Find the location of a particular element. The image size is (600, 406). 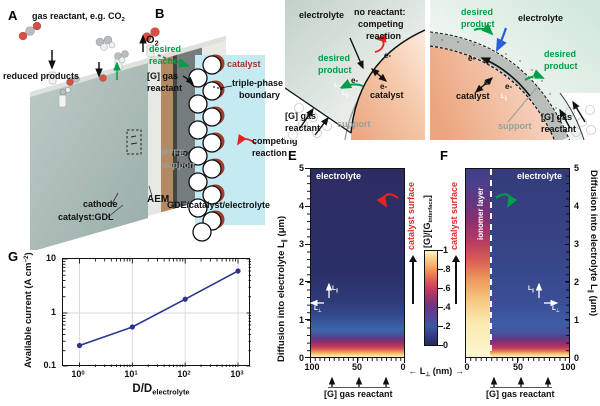

reduced-products-label: reduced products is located at coordinates (41, 76).